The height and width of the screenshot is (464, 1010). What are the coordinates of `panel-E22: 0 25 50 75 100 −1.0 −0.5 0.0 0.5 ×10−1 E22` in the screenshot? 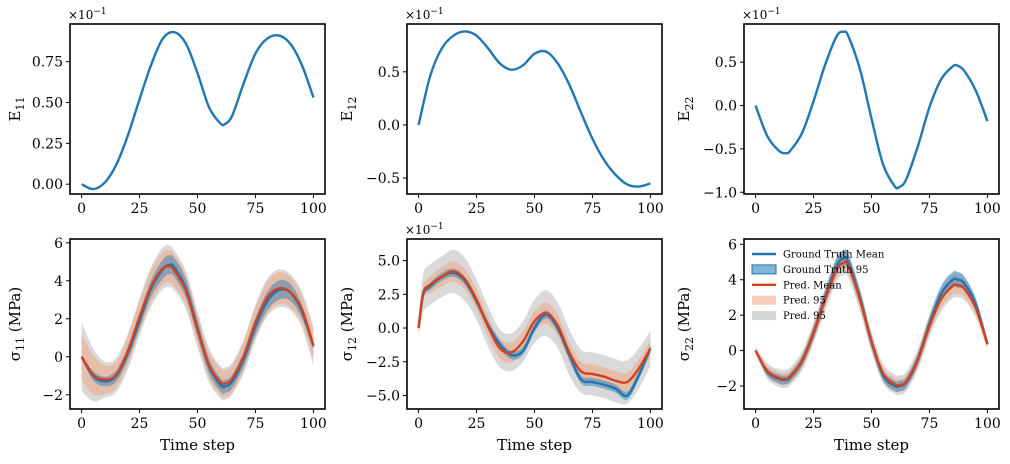 It's located at (838, 112).